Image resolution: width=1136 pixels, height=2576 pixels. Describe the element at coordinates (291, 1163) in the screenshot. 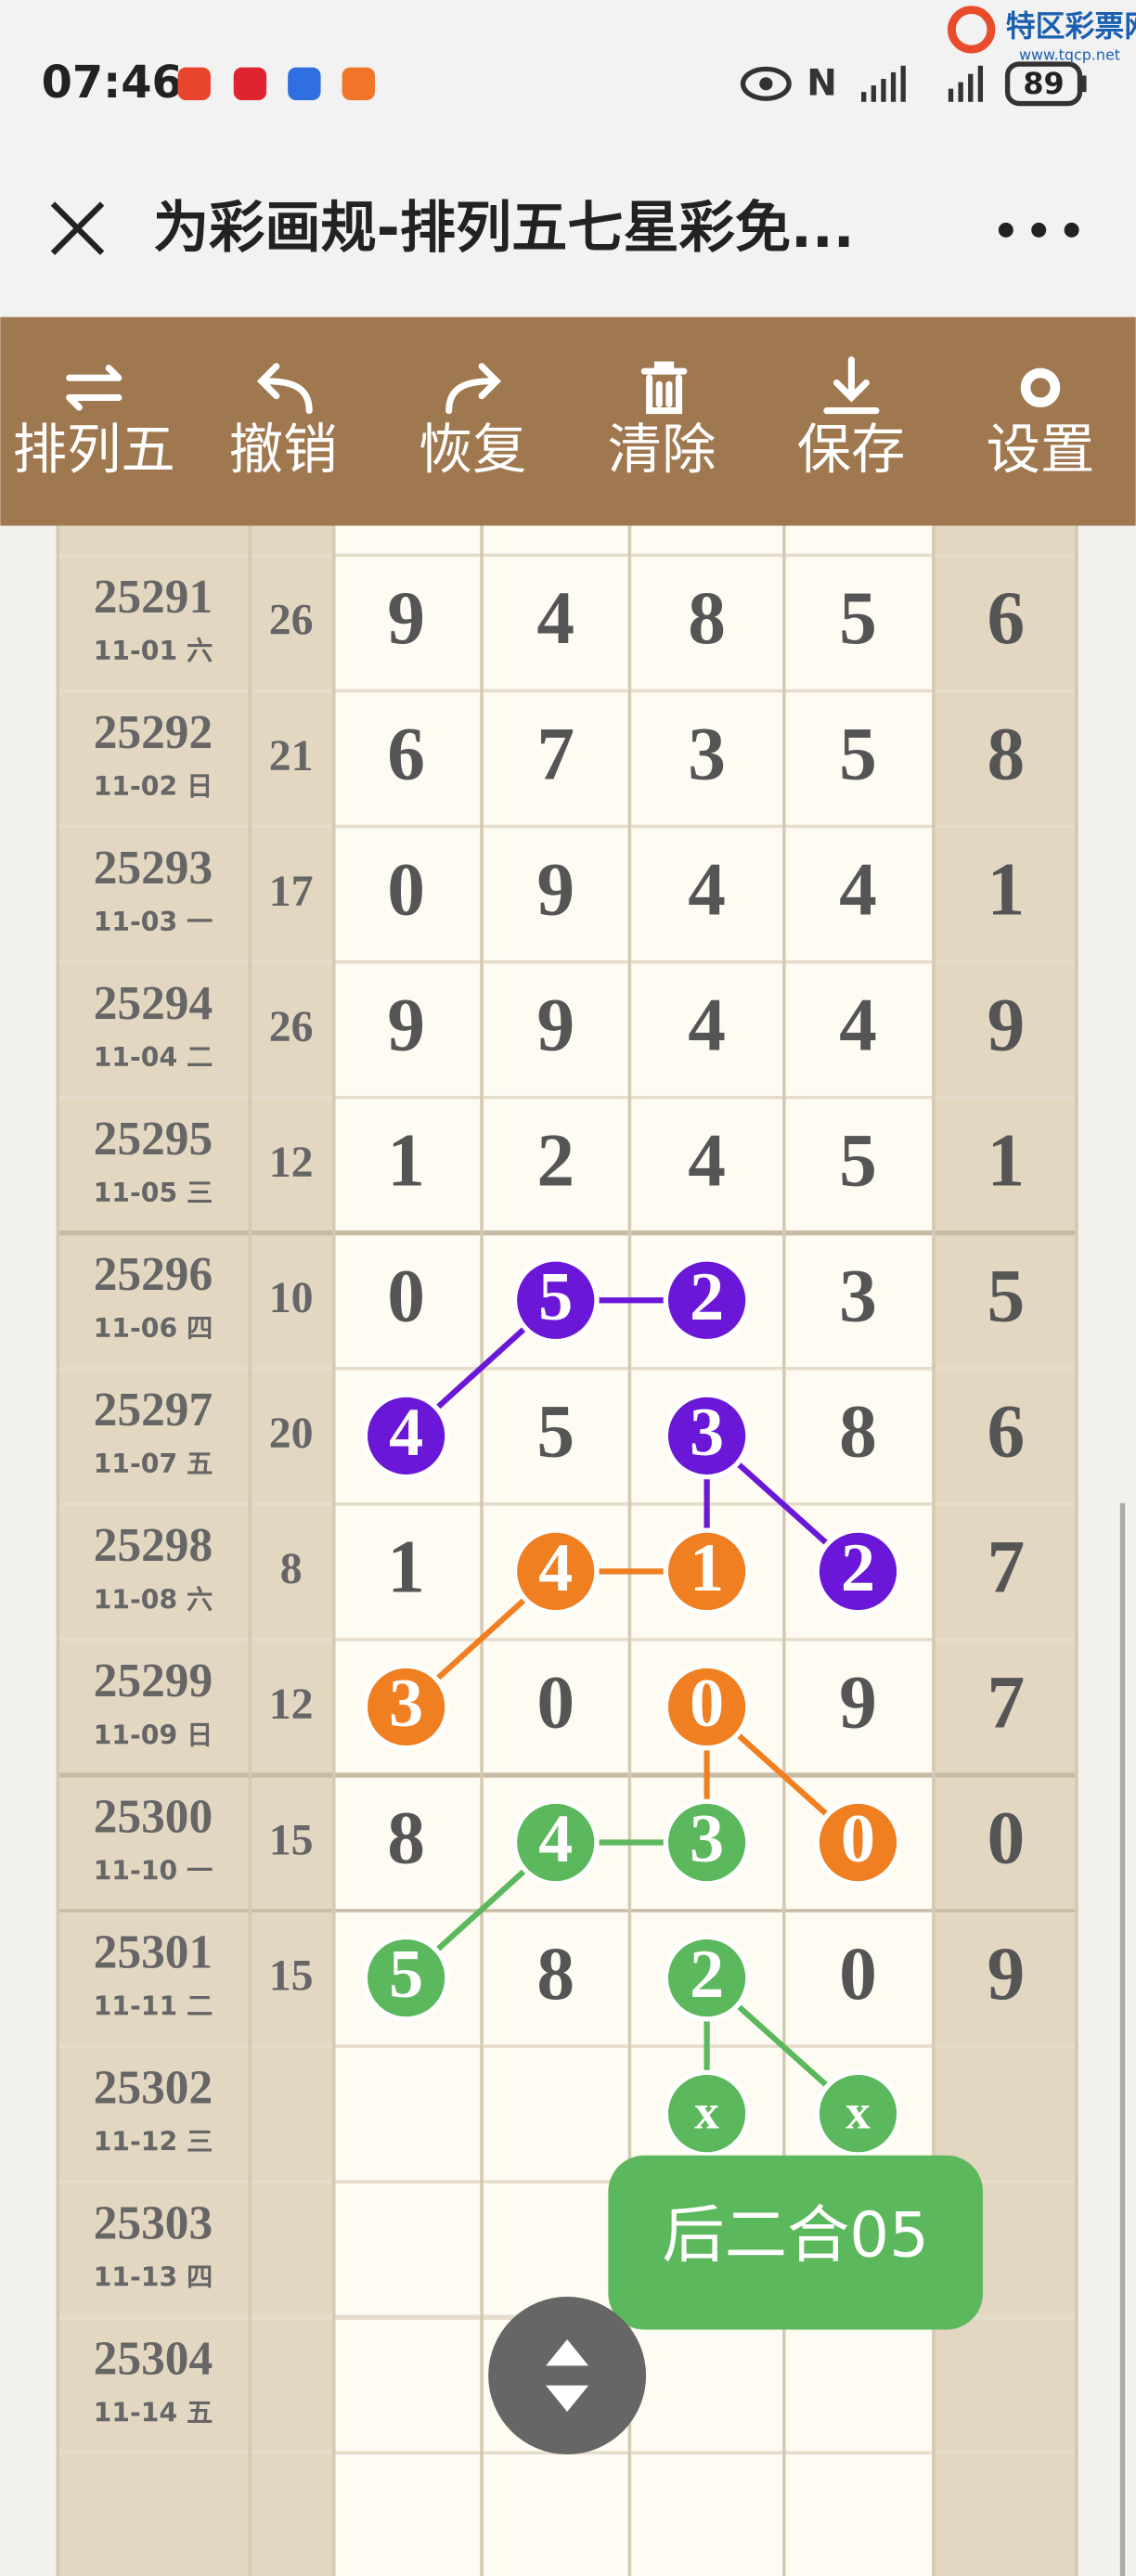

I see `sum: 12` at that location.